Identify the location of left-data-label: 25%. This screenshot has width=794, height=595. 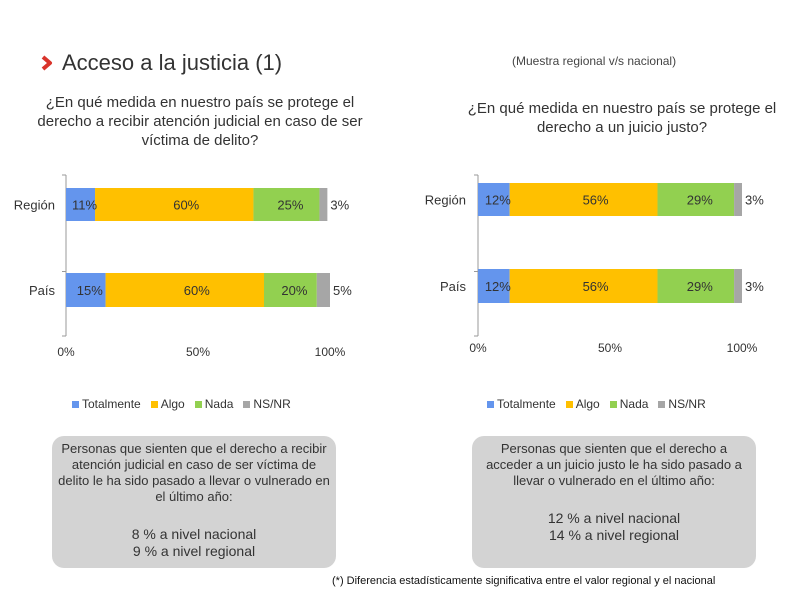
(290, 205).